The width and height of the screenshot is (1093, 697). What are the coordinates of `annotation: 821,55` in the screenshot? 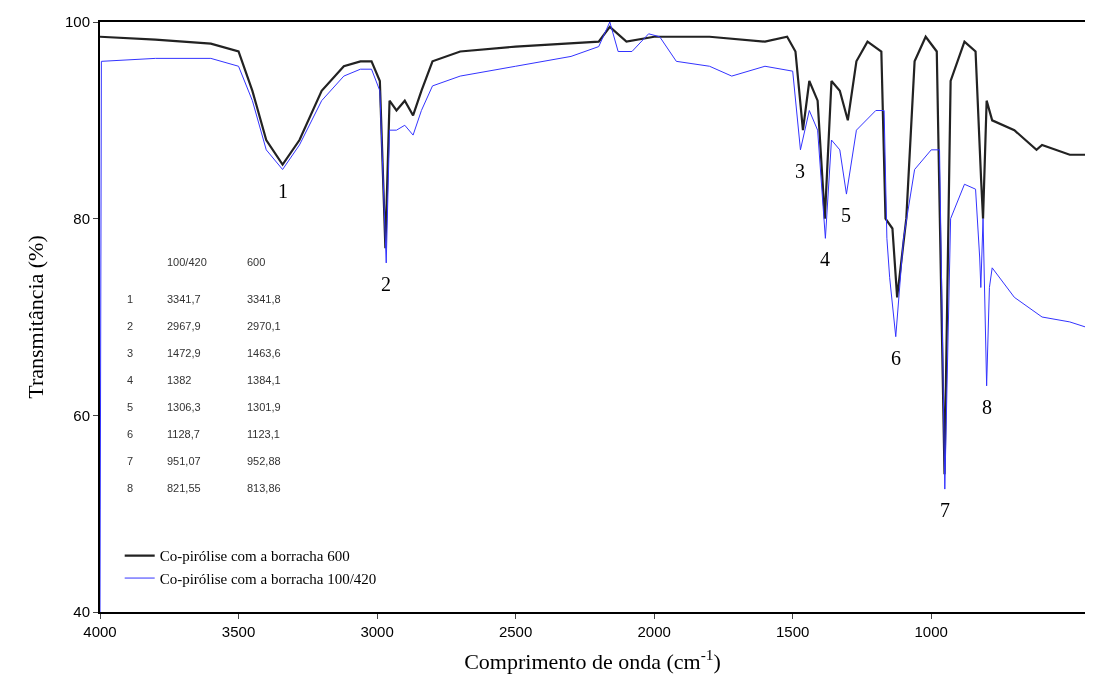 It's located at (184, 487).